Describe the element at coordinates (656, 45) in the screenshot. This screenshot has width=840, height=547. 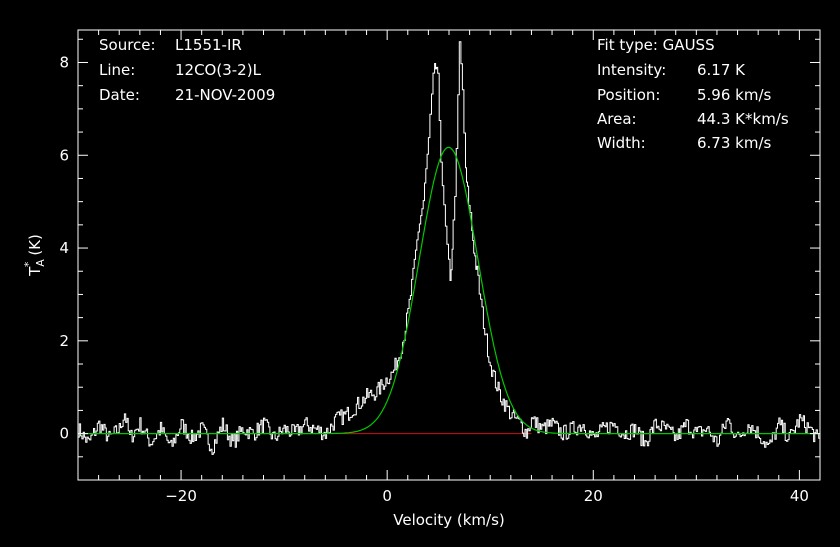
I see `fit-type-text: Fit type: GAUSS` at that location.